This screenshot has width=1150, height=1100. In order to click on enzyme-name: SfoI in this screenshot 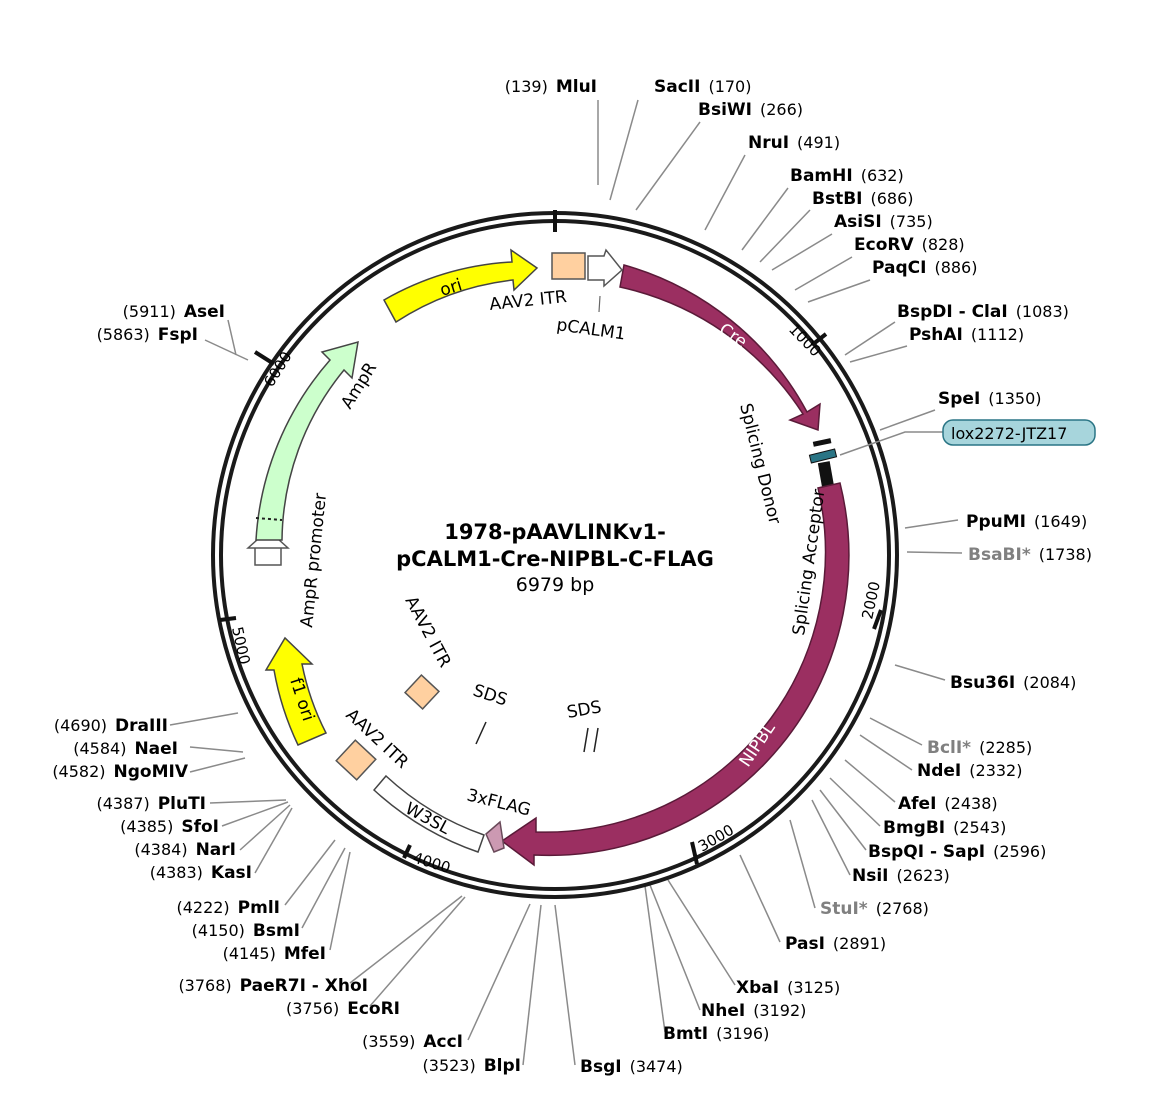, I will do `click(200, 827)`.